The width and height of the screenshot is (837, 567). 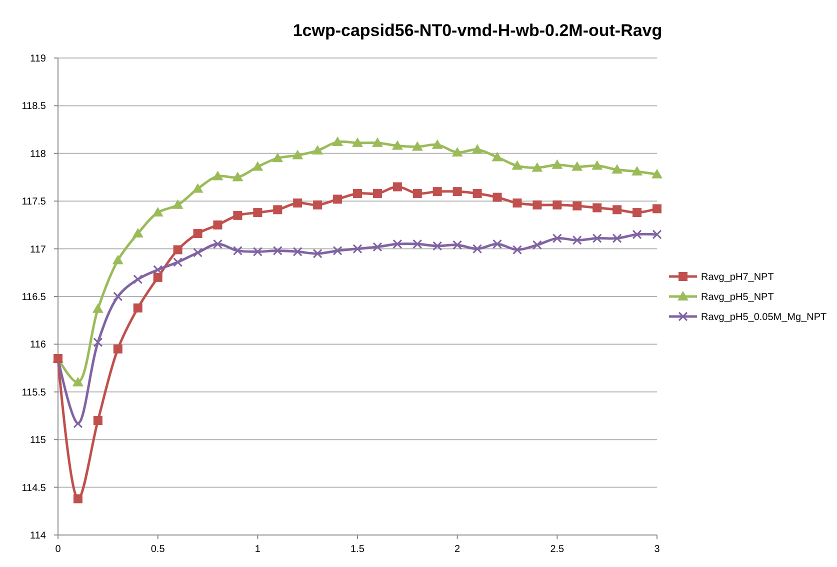 I want to click on y-tick-label: 118.5, so click(x=34, y=106).